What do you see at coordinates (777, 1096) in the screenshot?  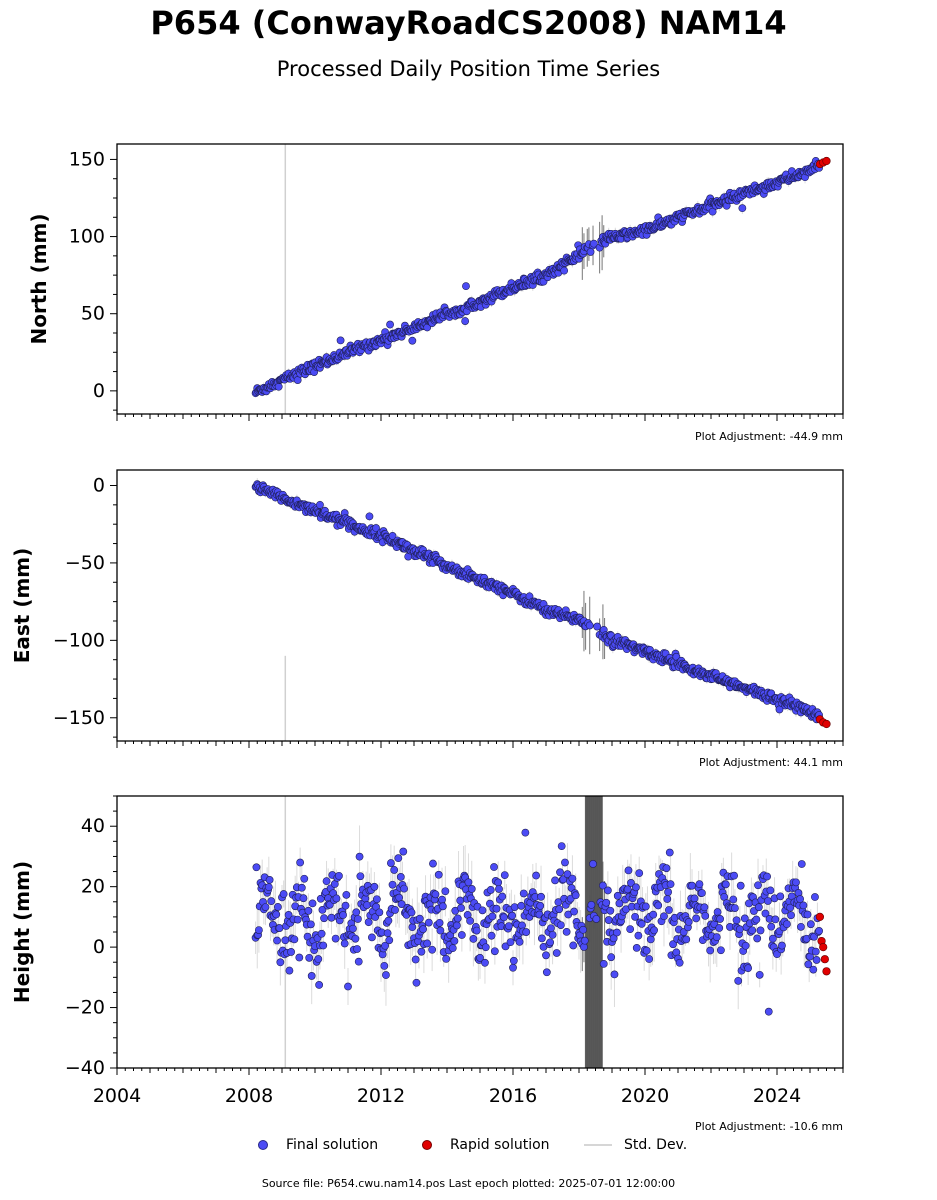 I see `x-tick-label: 2024` at bounding box center [777, 1096].